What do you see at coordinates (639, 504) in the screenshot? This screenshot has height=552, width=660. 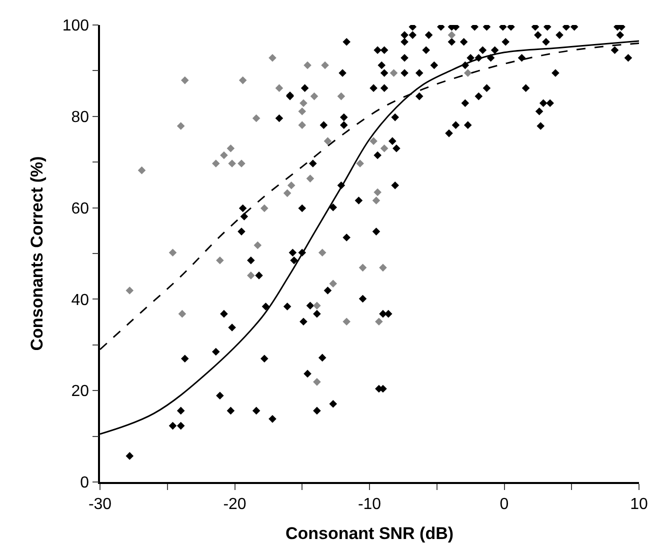 I see `x-tick-label: 10` at bounding box center [639, 504].